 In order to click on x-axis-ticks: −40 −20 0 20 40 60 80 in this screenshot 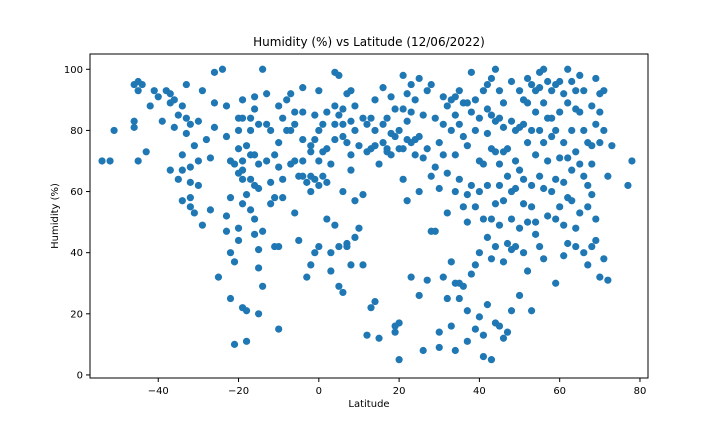, I will do `click(397, 387)`.